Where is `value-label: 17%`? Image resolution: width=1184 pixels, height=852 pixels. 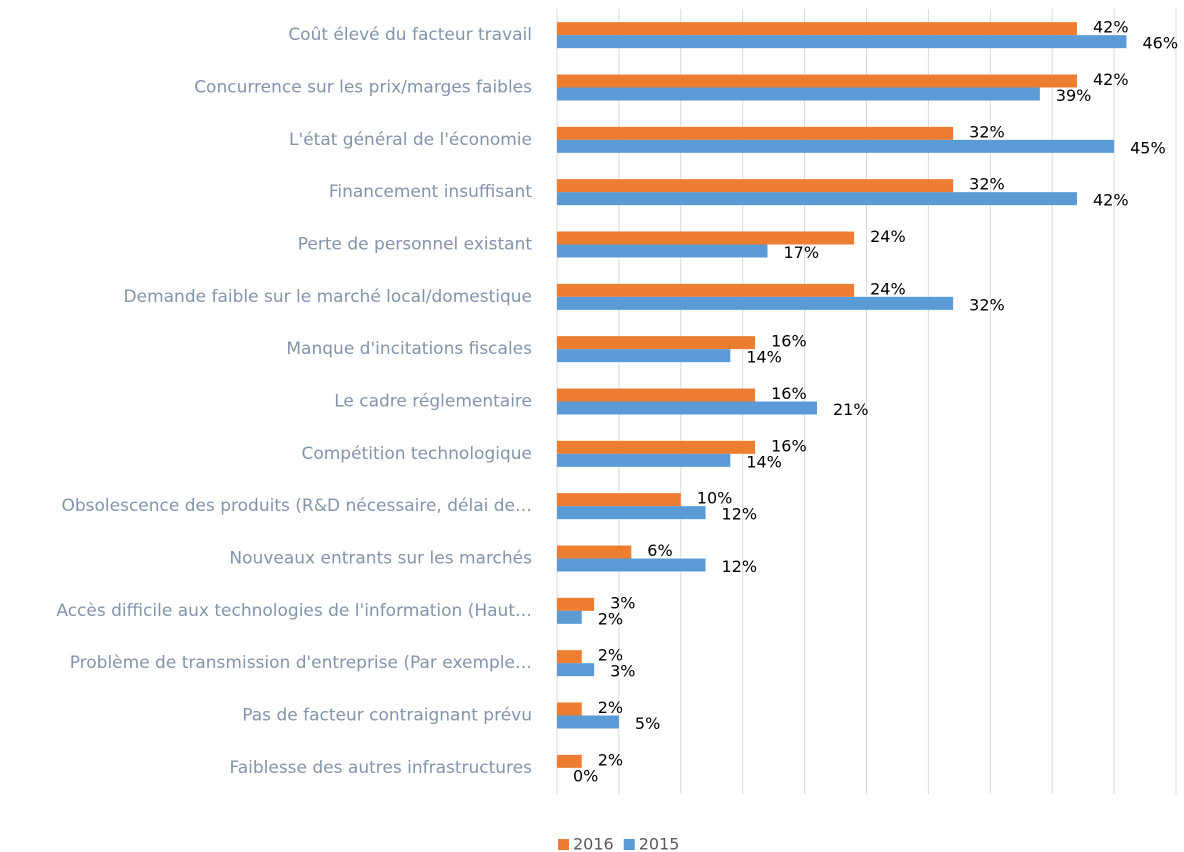 value-label: 17% is located at coordinates (801, 252).